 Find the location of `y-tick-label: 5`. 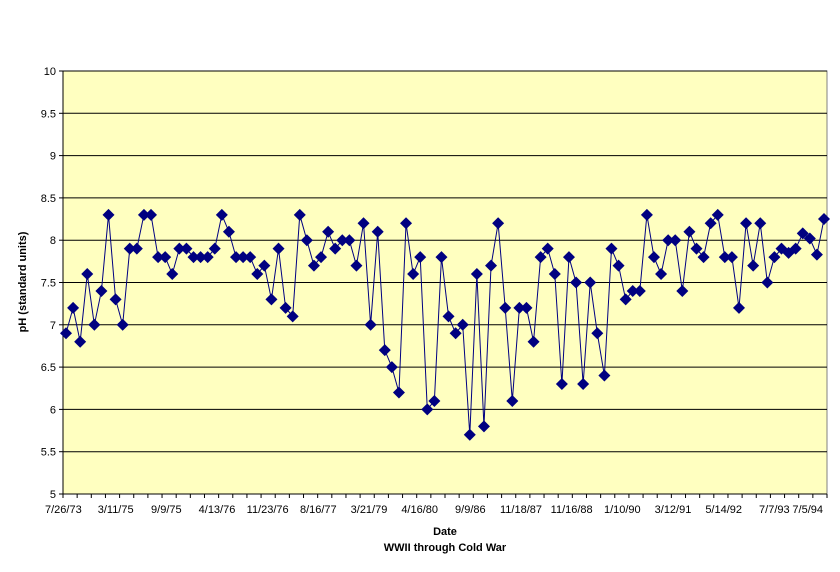

y-tick-label: 5 is located at coordinates (53, 495).